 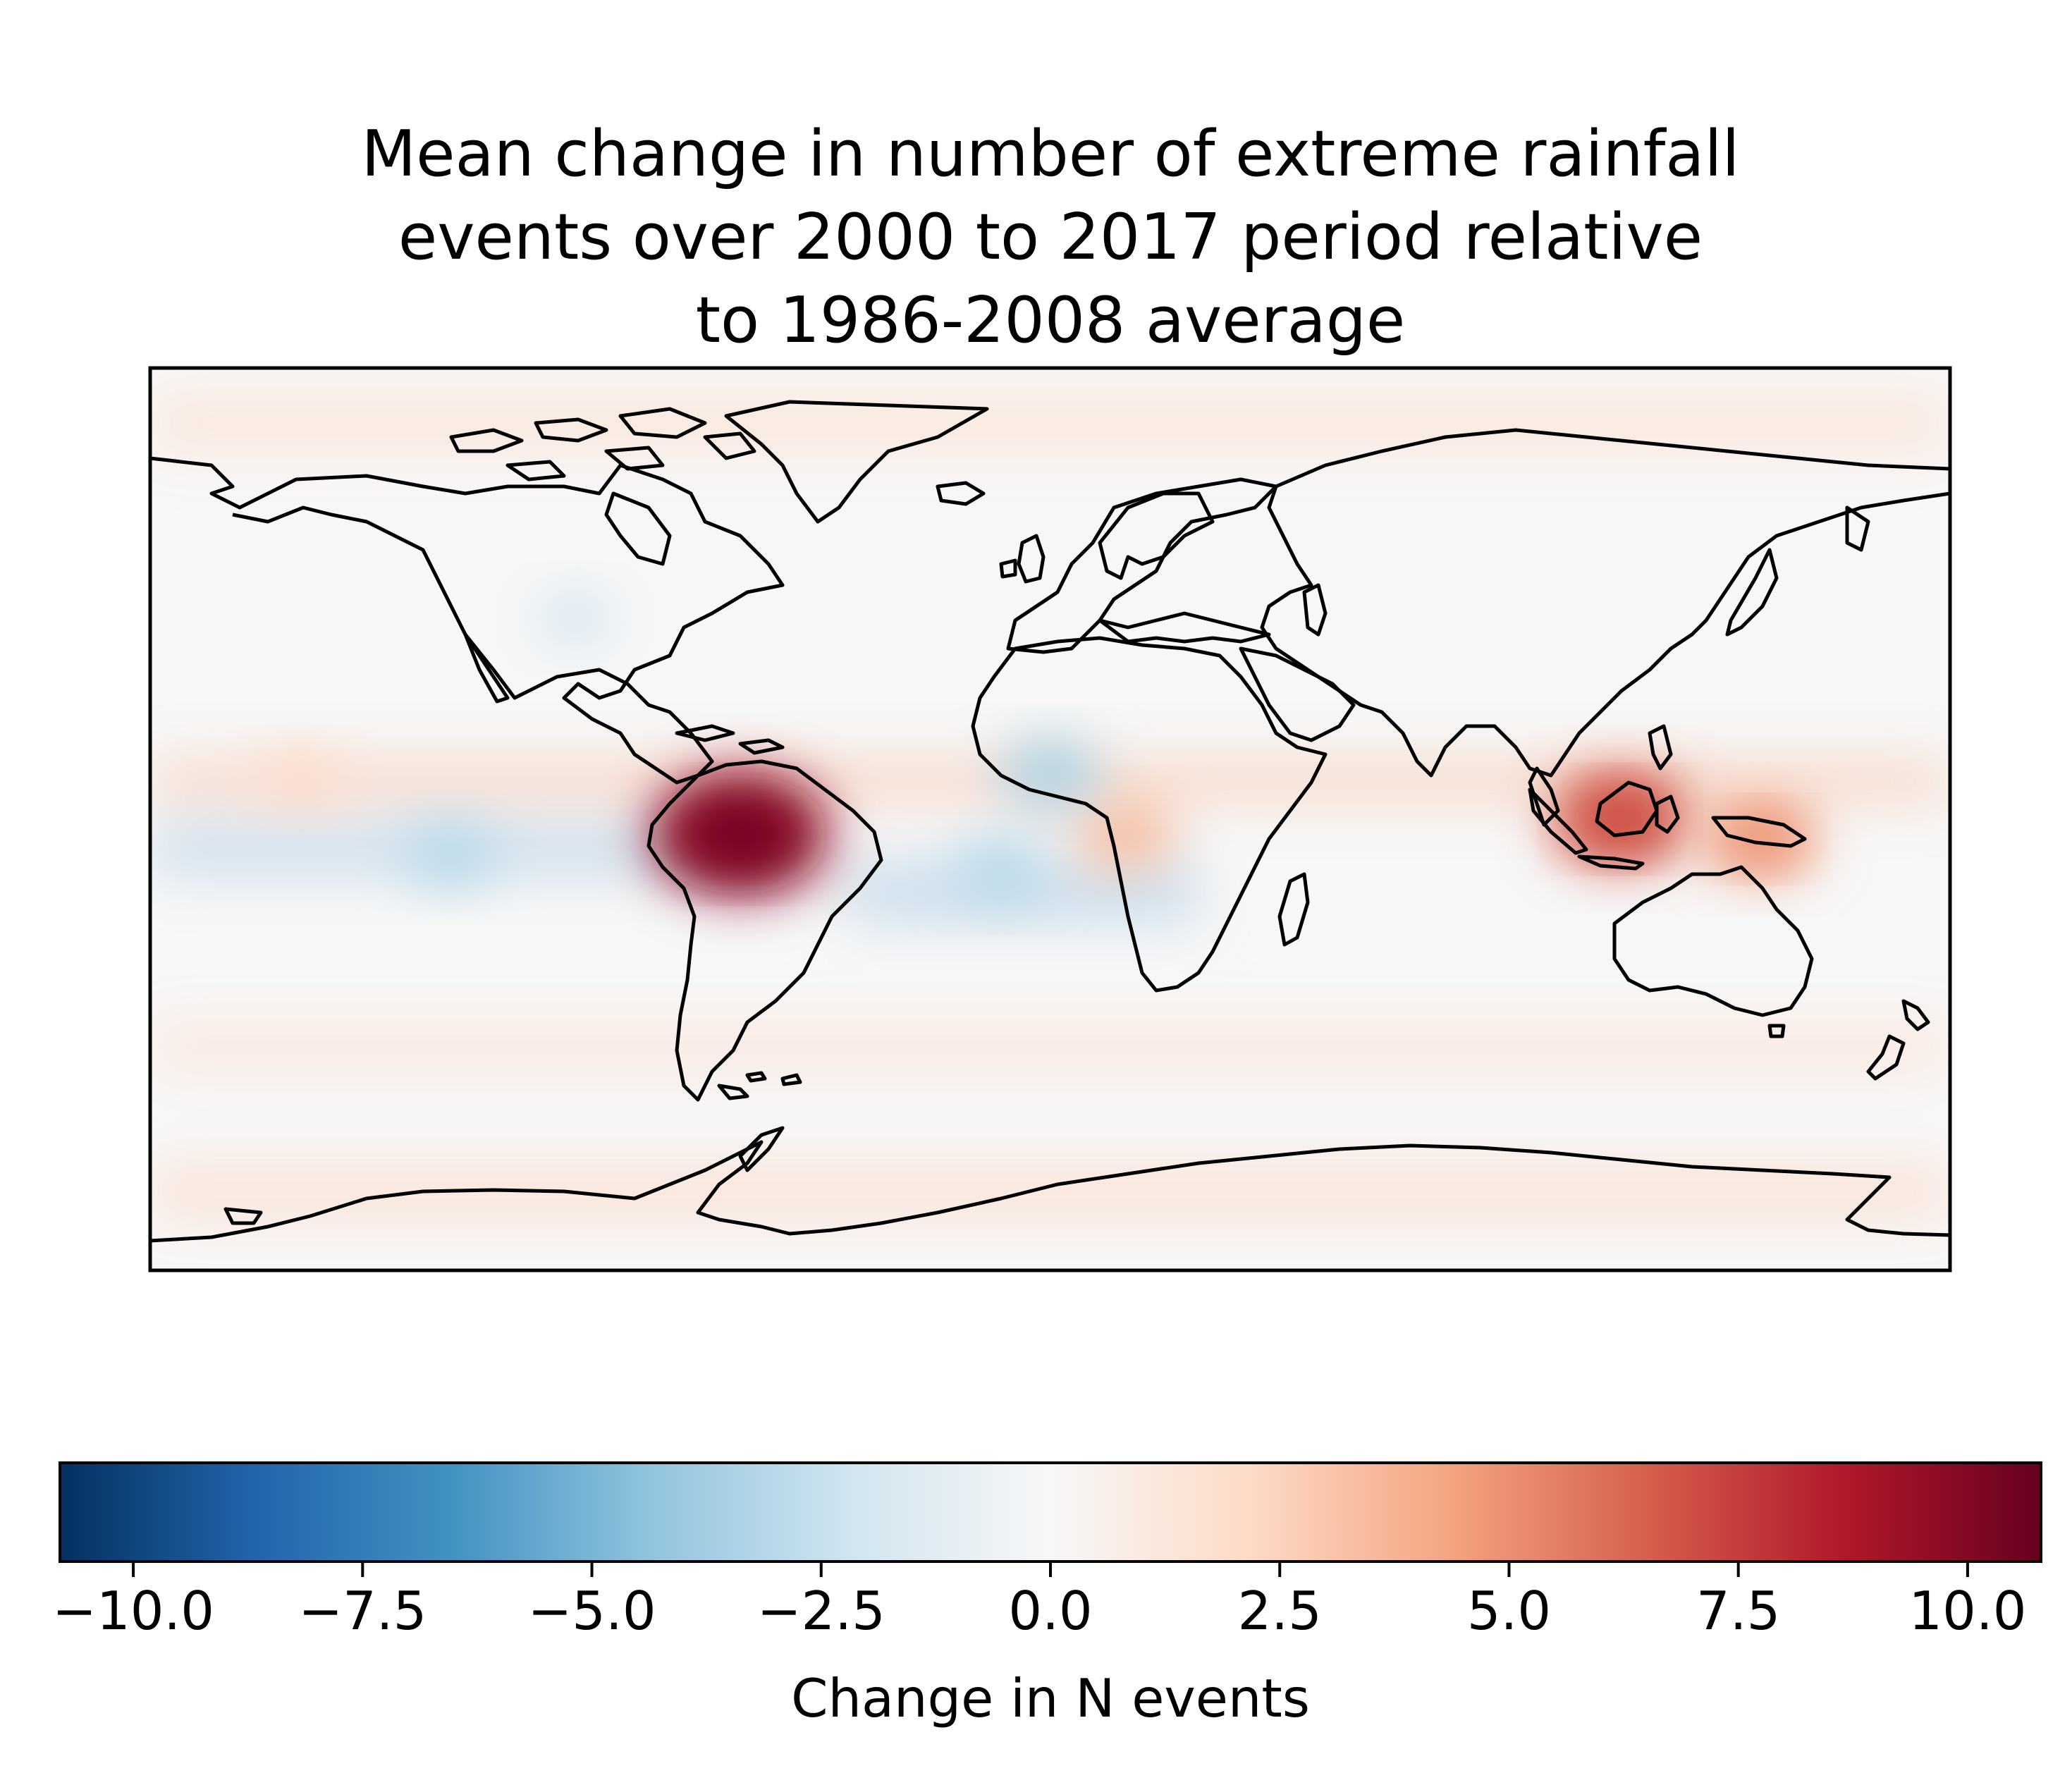 What do you see at coordinates (1050, 1512) in the screenshot?
I see `colorbar` at bounding box center [1050, 1512].